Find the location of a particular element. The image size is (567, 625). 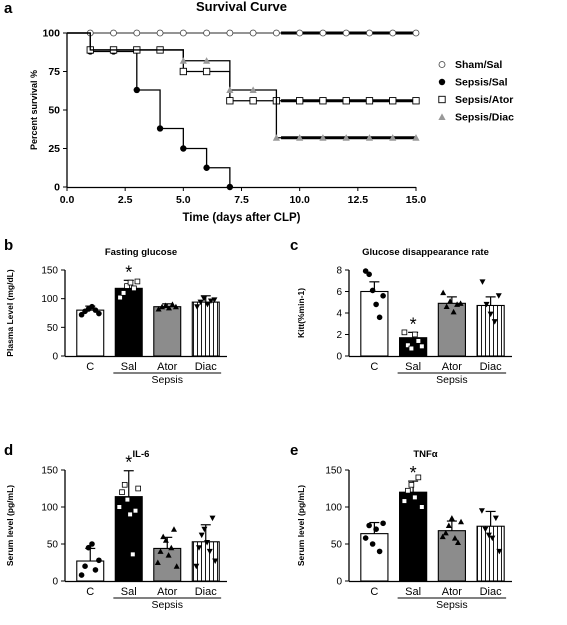

bar-chart-title: Fasting glucose is located at coordinates (141, 252).